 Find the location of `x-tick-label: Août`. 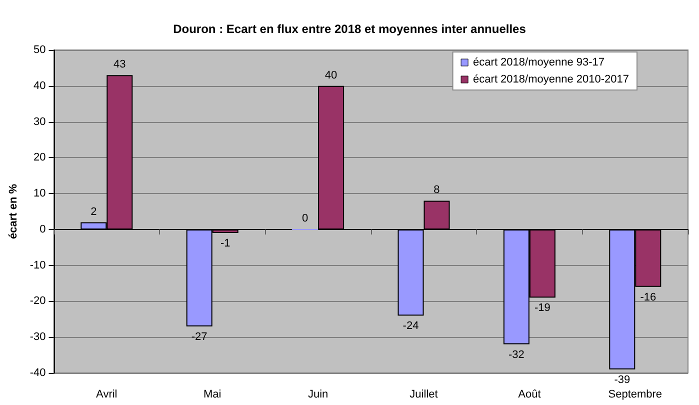

x-tick-label: Août is located at coordinates (529, 394).